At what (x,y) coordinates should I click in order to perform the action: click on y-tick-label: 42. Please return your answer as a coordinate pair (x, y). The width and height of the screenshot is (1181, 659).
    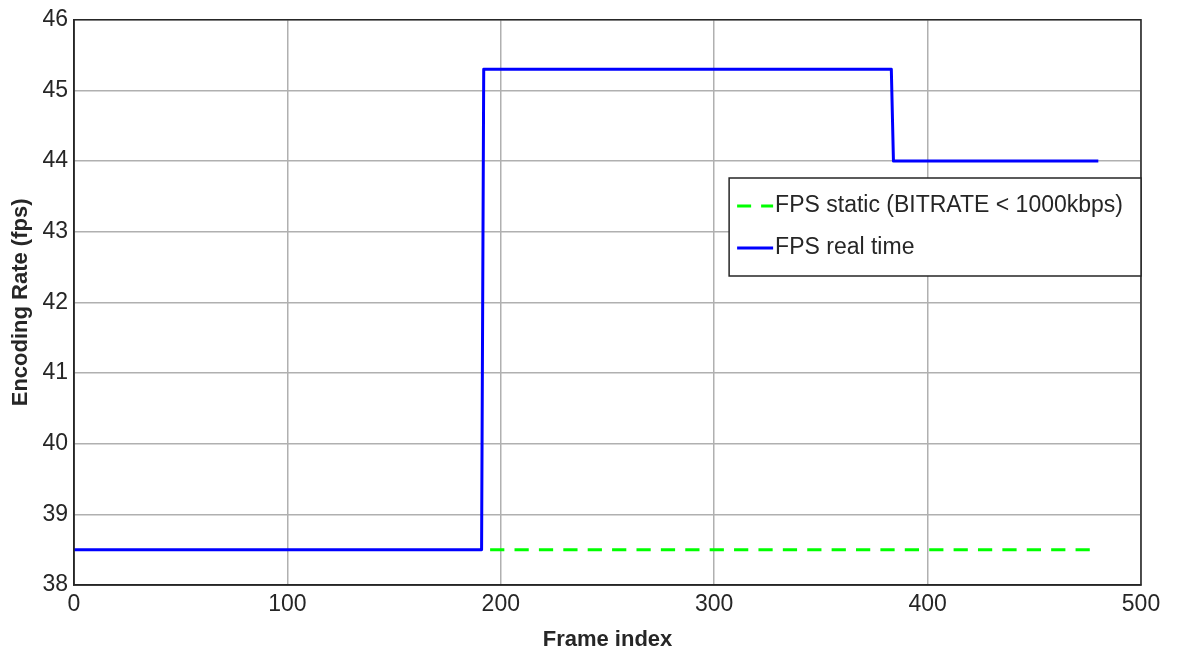
    Looking at the image, I should click on (55, 300).